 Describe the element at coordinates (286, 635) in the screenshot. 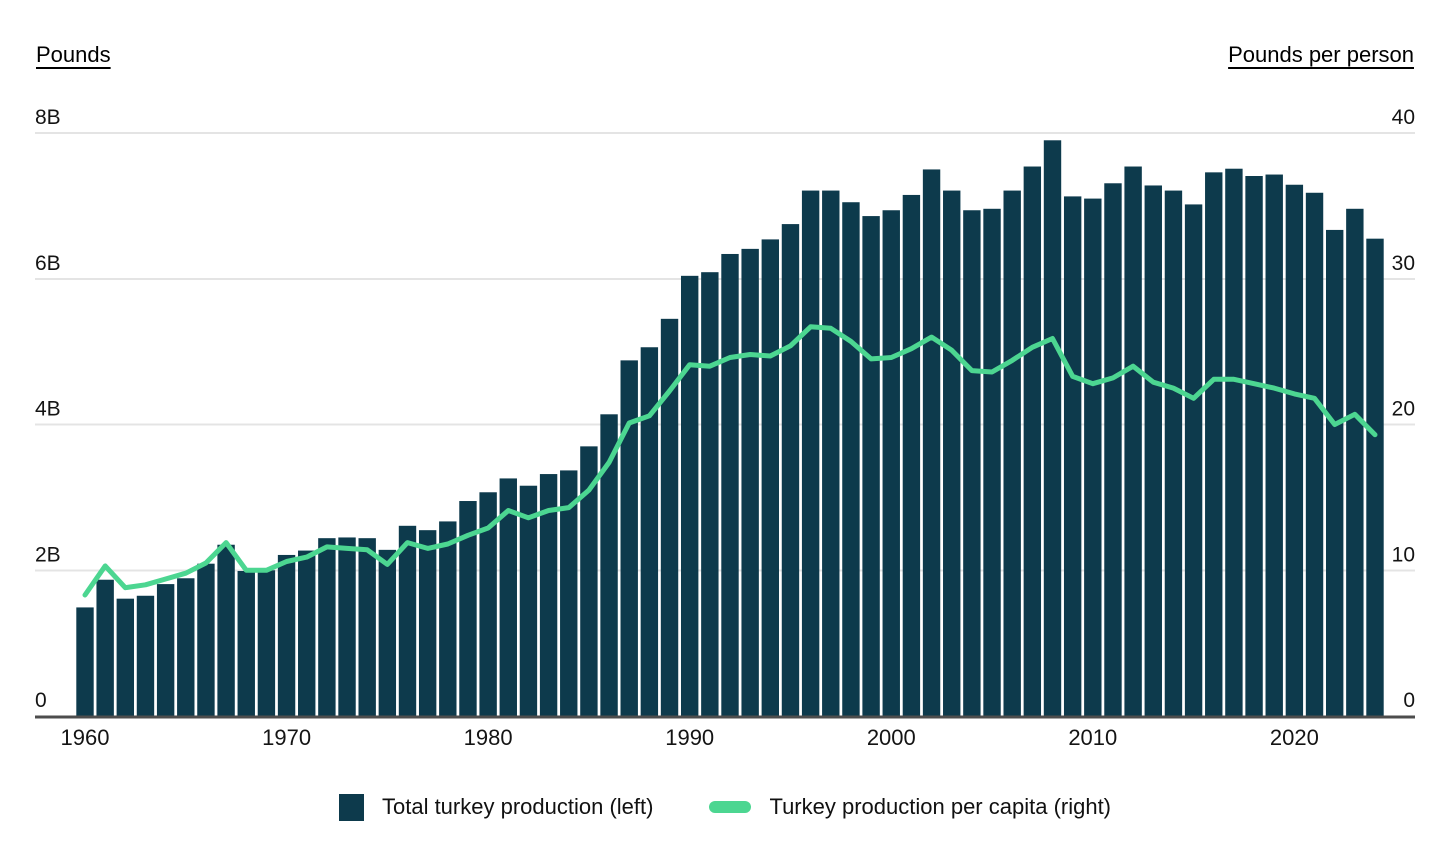

I see `bar-1970` at that location.